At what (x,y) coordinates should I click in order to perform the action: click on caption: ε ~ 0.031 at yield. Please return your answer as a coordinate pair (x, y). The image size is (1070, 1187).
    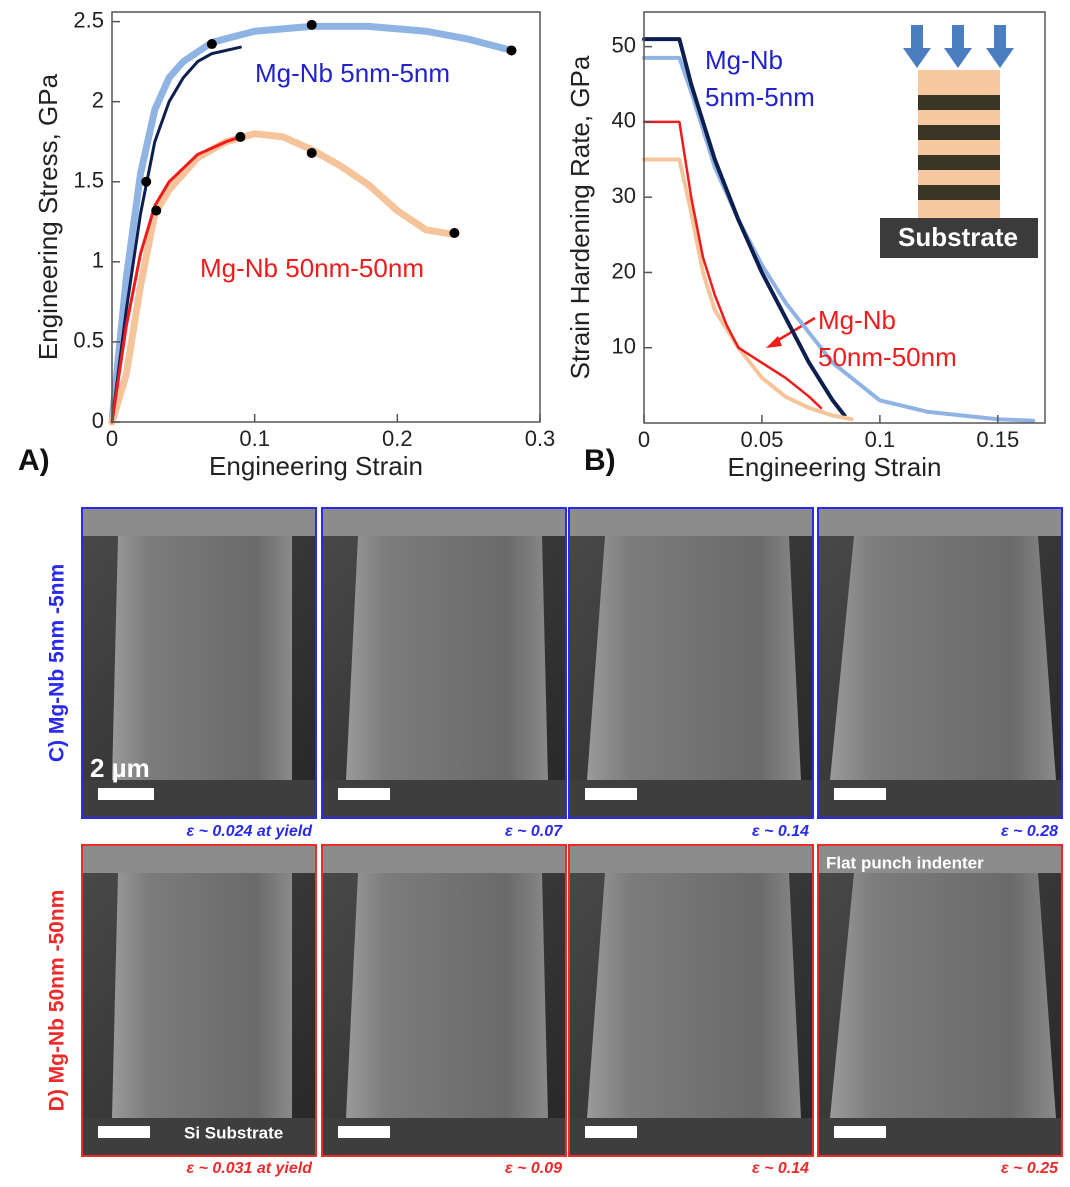
    Looking at the image, I should click on (249, 1168).